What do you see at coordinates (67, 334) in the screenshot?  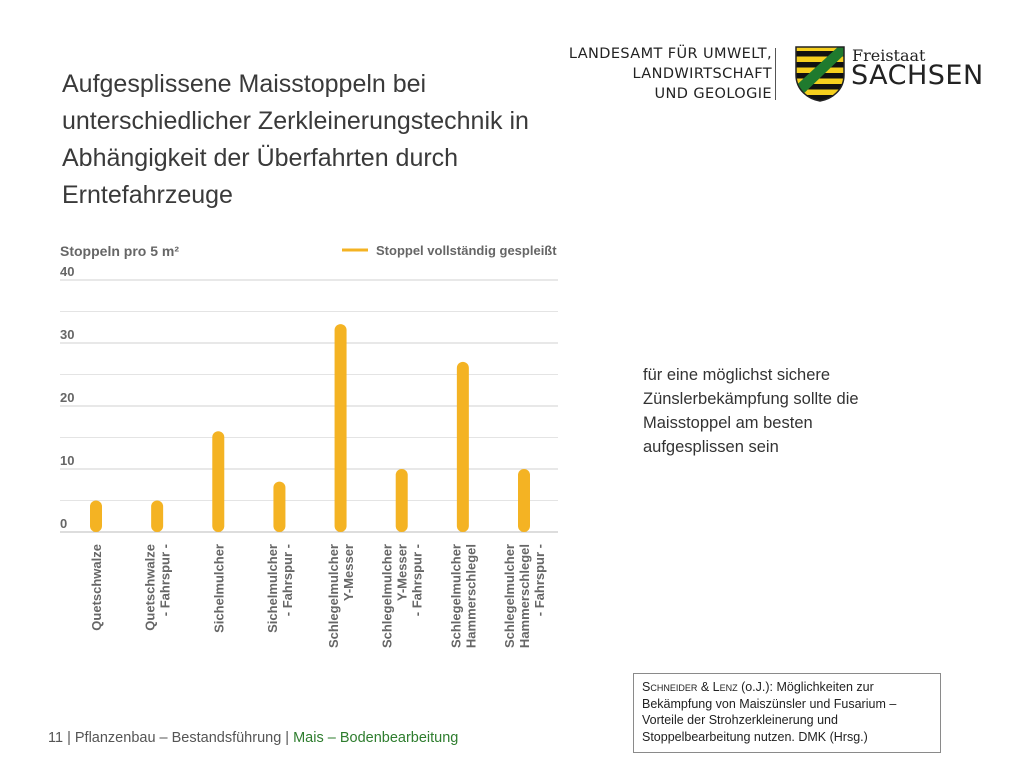 I see `y-tick-label: 30` at bounding box center [67, 334].